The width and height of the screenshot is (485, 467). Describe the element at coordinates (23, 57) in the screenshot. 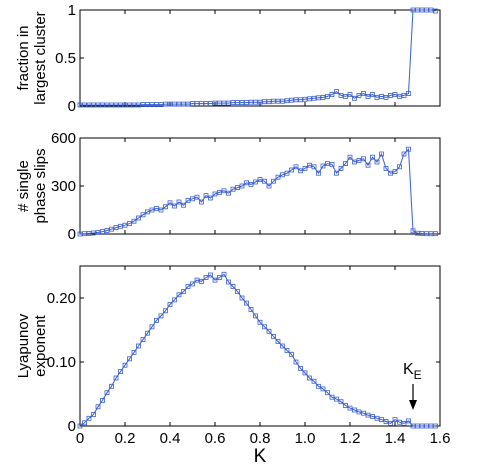

I see `y-axis-label: fraction in` at that location.